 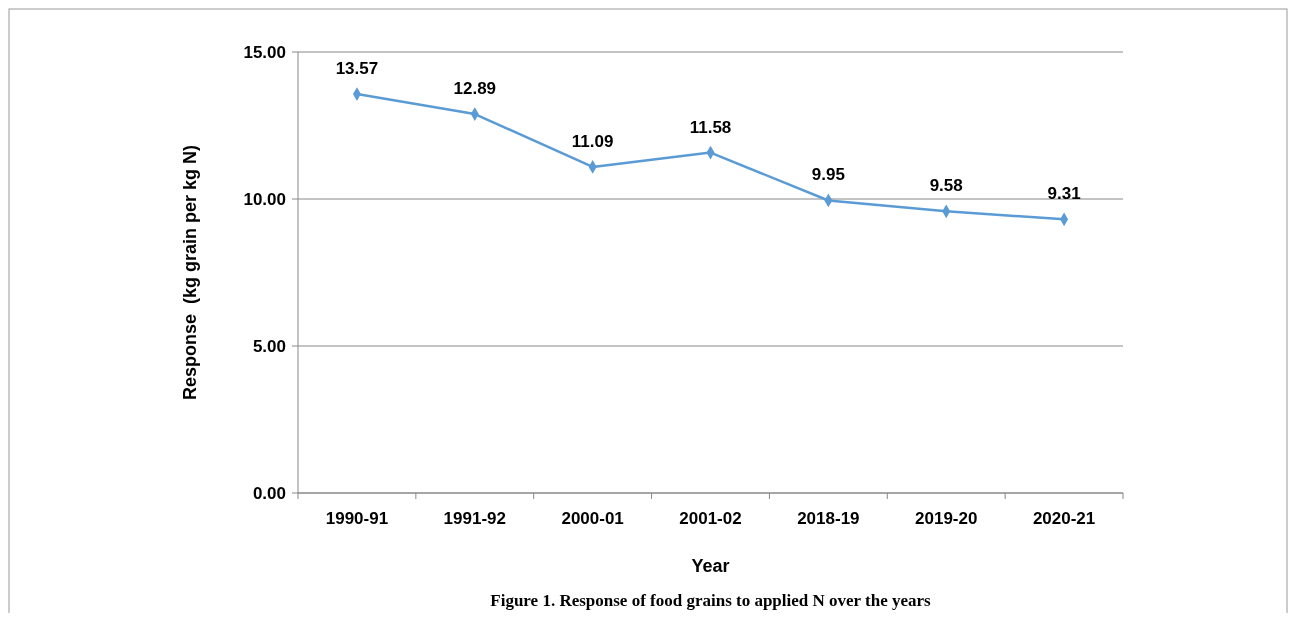 What do you see at coordinates (264, 52) in the screenshot?
I see `y-tick-label: 15.00` at bounding box center [264, 52].